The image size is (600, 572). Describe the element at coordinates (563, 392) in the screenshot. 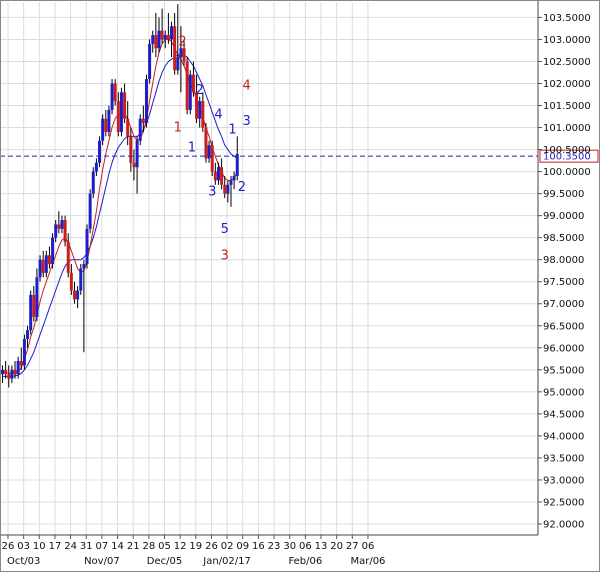

I see `y-tick-label: 95.0000` at that location.